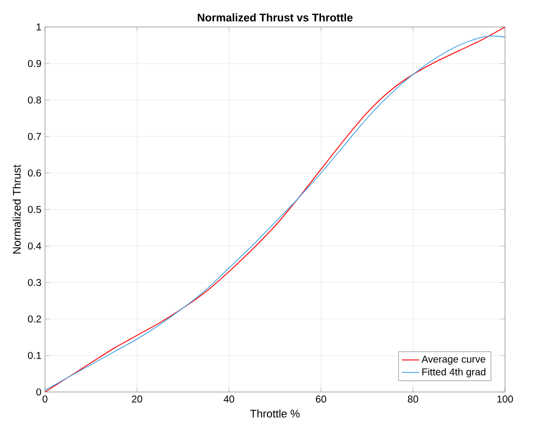 Image resolution: width=536 pixels, height=430 pixels. Describe the element at coordinates (38, 27) in the screenshot. I see `y-tick-label: 1` at that location.